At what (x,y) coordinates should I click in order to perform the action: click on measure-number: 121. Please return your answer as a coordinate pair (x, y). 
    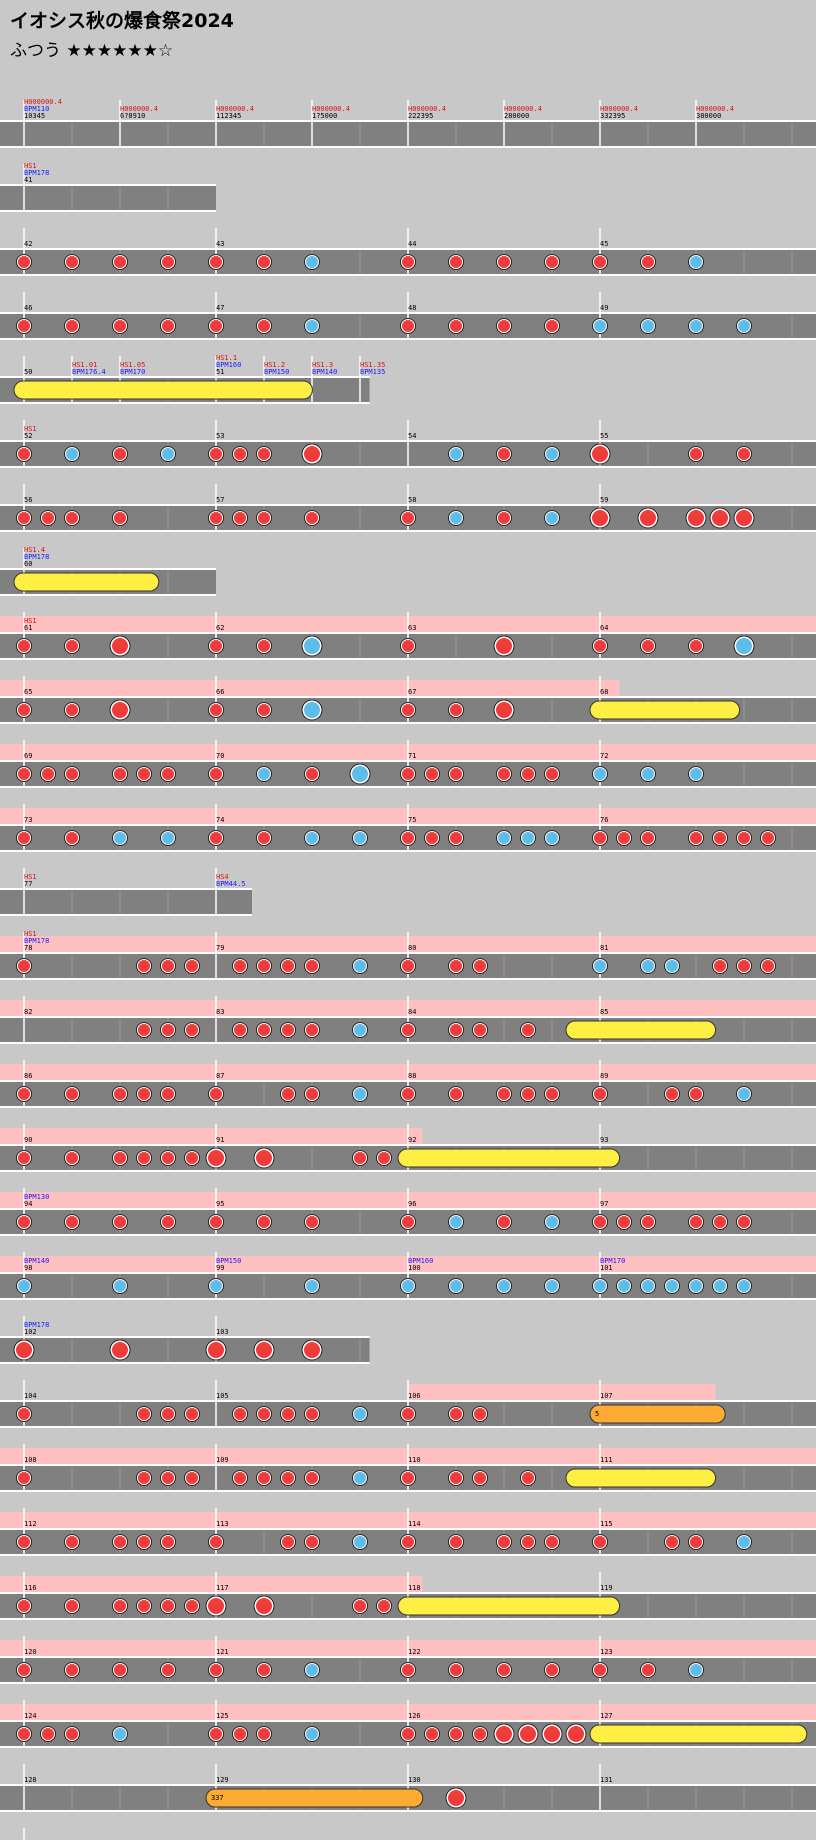
    Looking at the image, I should click on (222, 1652).